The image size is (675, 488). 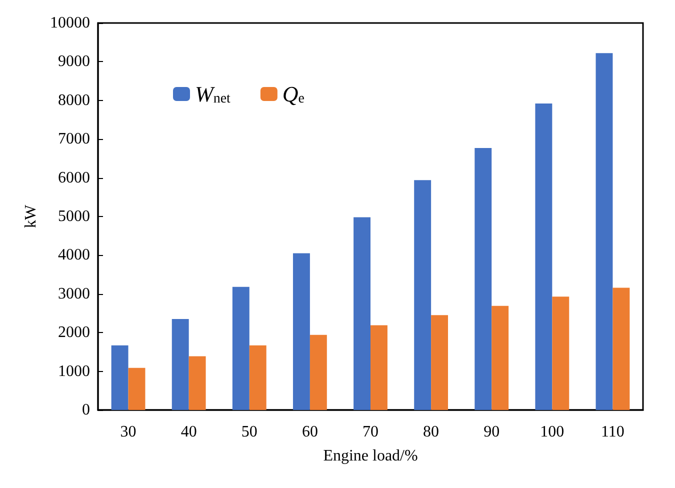 I want to click on x-tick-label: 90, so click(x=492, y=432).